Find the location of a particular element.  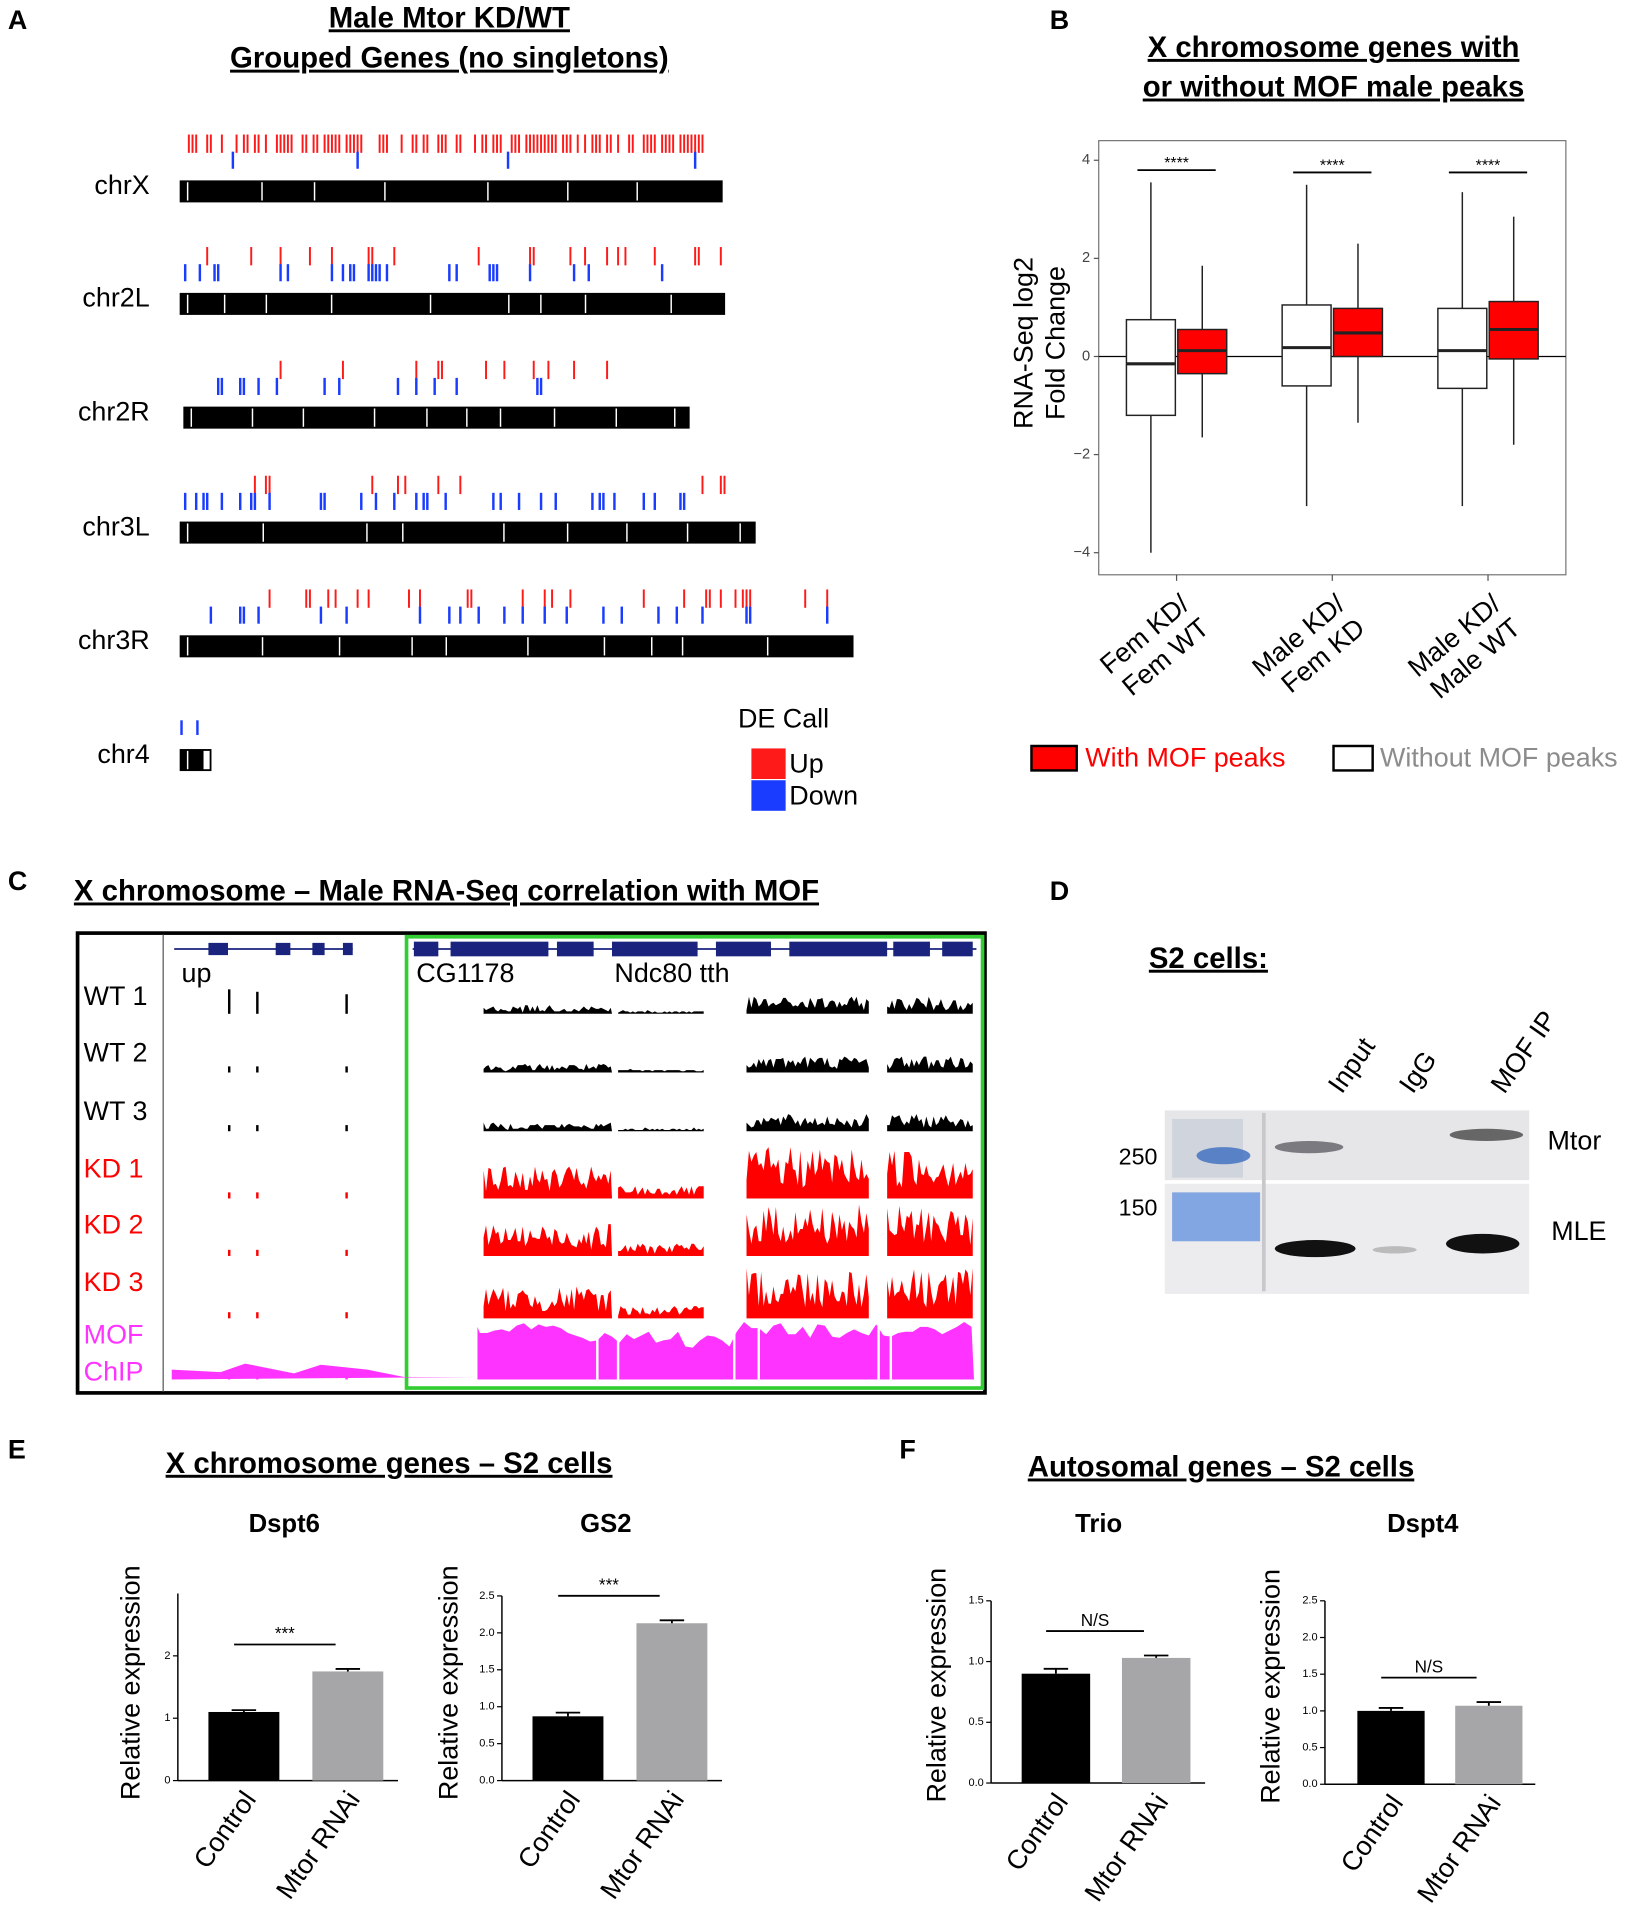

track-label: WT 3 is located at coordinates (116, 1111).